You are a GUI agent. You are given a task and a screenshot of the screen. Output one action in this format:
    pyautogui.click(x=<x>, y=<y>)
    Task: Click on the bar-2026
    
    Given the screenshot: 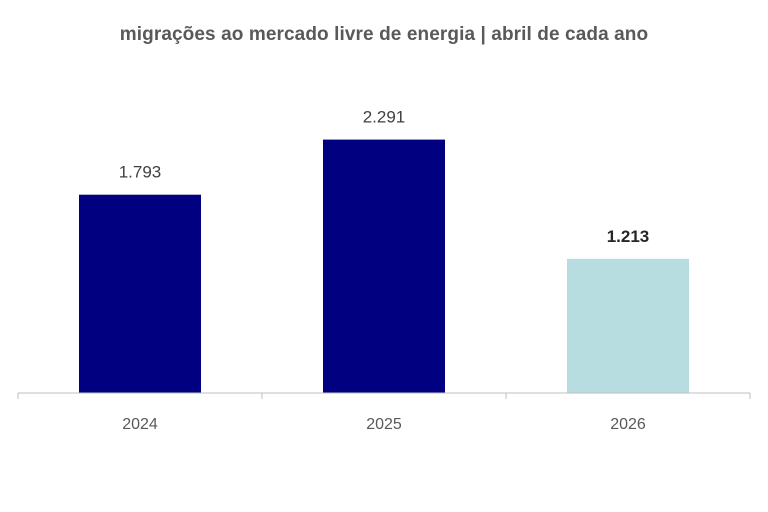 What is the action you would take?
    pyautogui.click(x=628, y=325)
    